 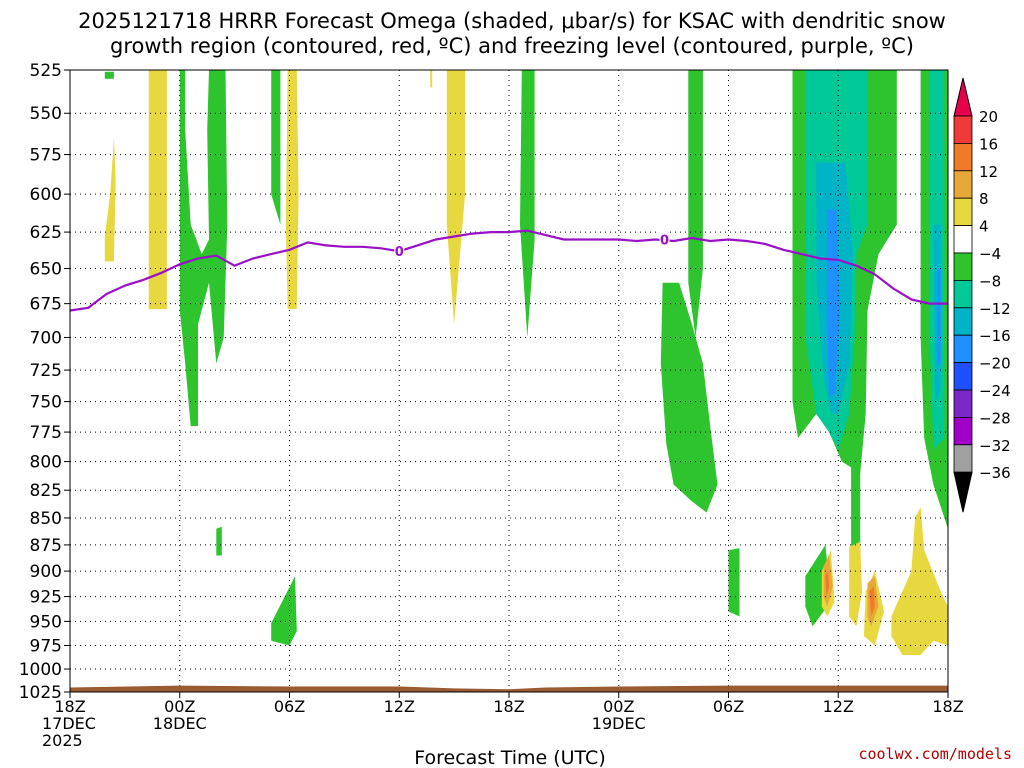 I want to click on x-axis-label: Forecast Time (UTC), so click(x=509, y=757).